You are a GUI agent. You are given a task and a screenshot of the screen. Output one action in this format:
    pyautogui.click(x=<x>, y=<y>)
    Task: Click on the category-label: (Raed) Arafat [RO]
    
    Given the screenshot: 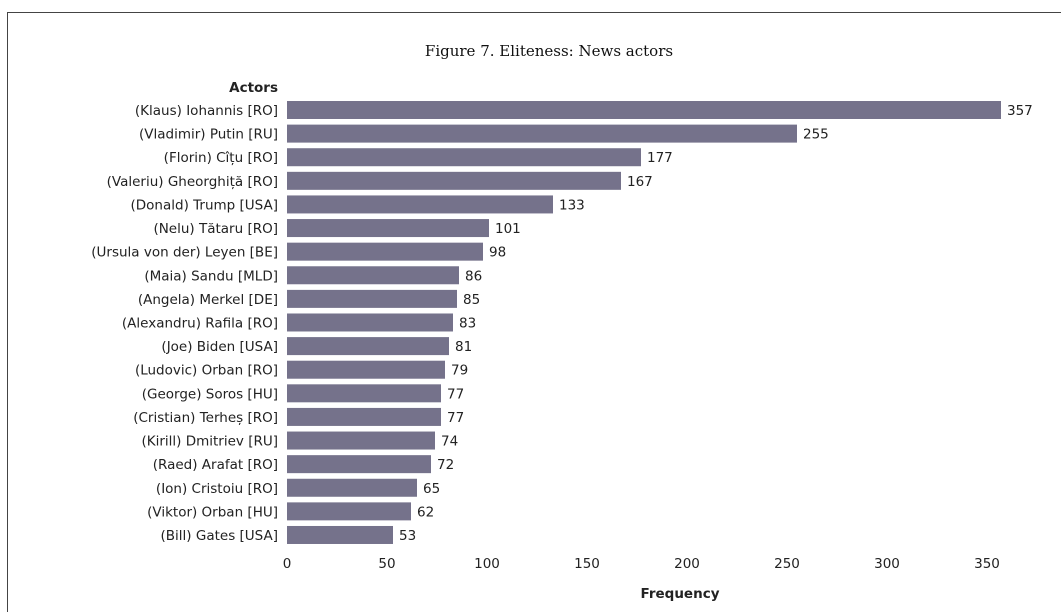 What is the action you would take?
    pyautogui.click(x=215, y=465)
    